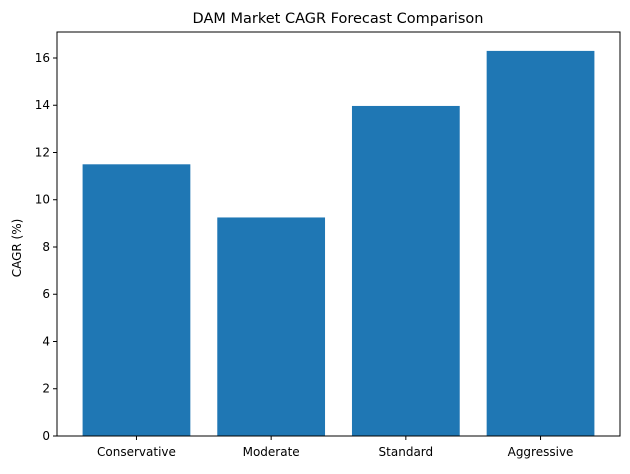  What do you see at coordinates (338, 19) in the screenshot?
I see `chart-title: DAM Market CAGR Forecast Comparison` at bounding box center [338, 19].